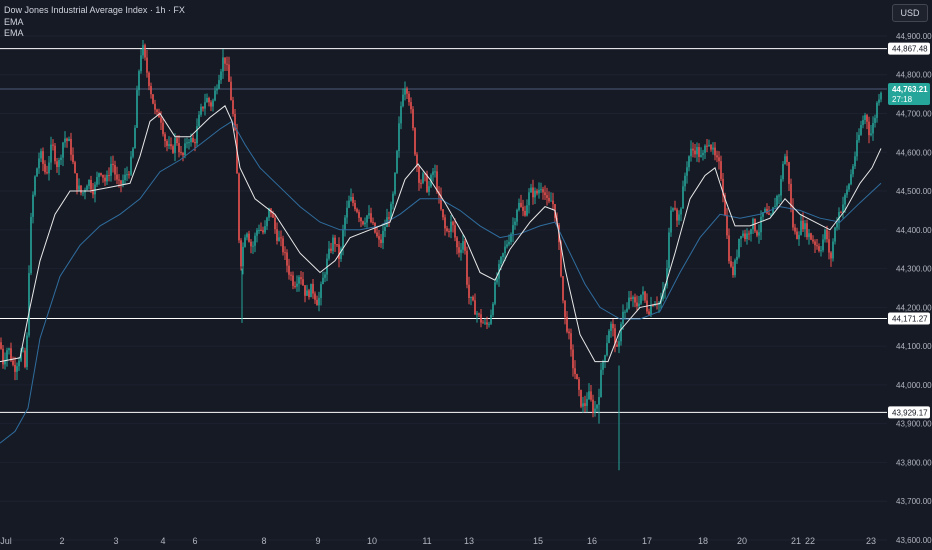  What do you see at coordinates (469, 541) in the screenshot?
I see `time-tick-label: 13` at bounding box center [469, 541].